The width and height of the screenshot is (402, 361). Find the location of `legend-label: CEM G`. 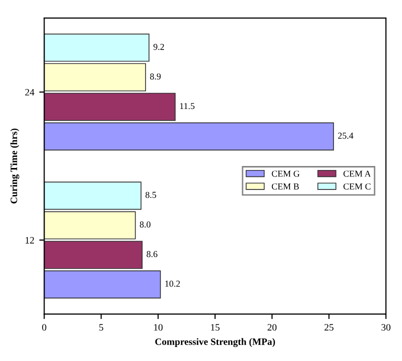

legend-label: CEM G is located at coordinates (286, 173).